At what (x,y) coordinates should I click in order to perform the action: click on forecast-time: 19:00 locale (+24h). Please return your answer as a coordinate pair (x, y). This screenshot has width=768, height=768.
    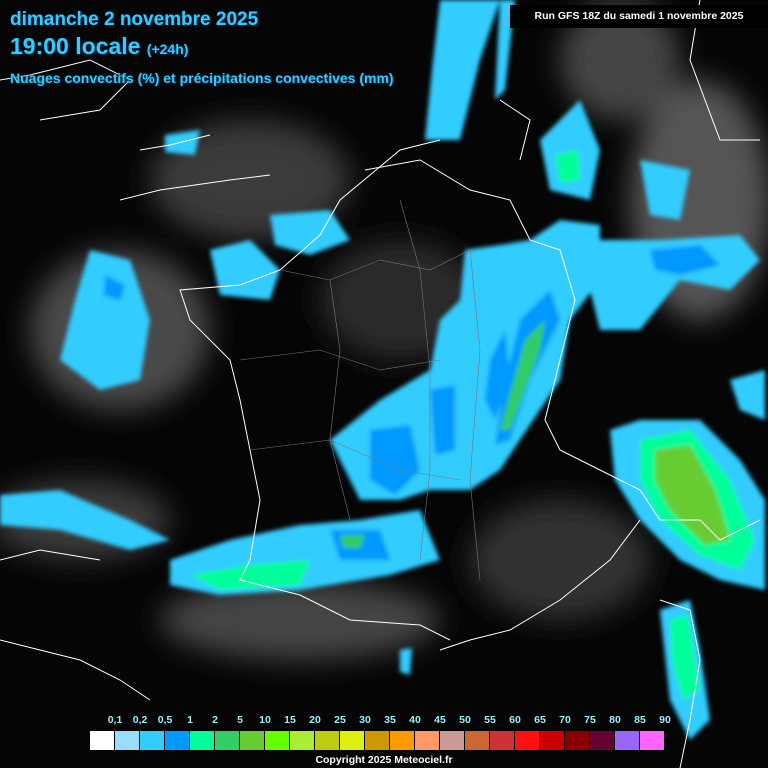
    Looking at the image, I should click on (99, 46).